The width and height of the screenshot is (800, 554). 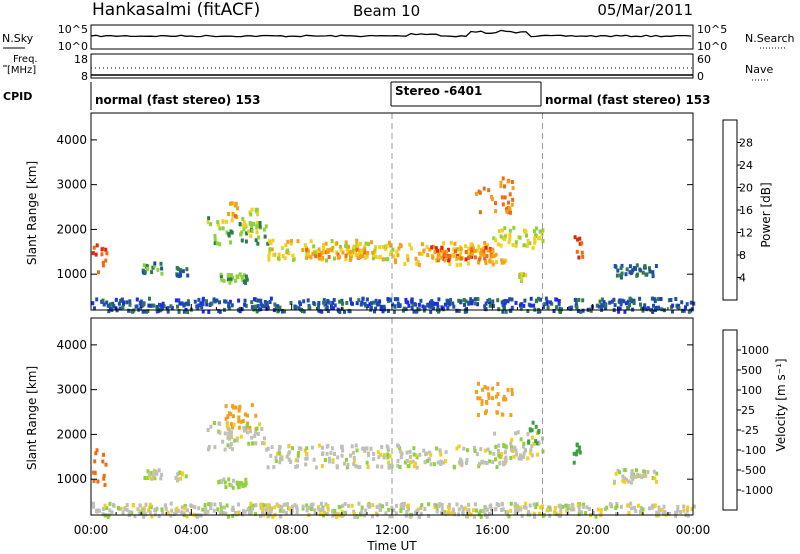 I want to click on cpid-label: CPID, so click(x=17, y=96).